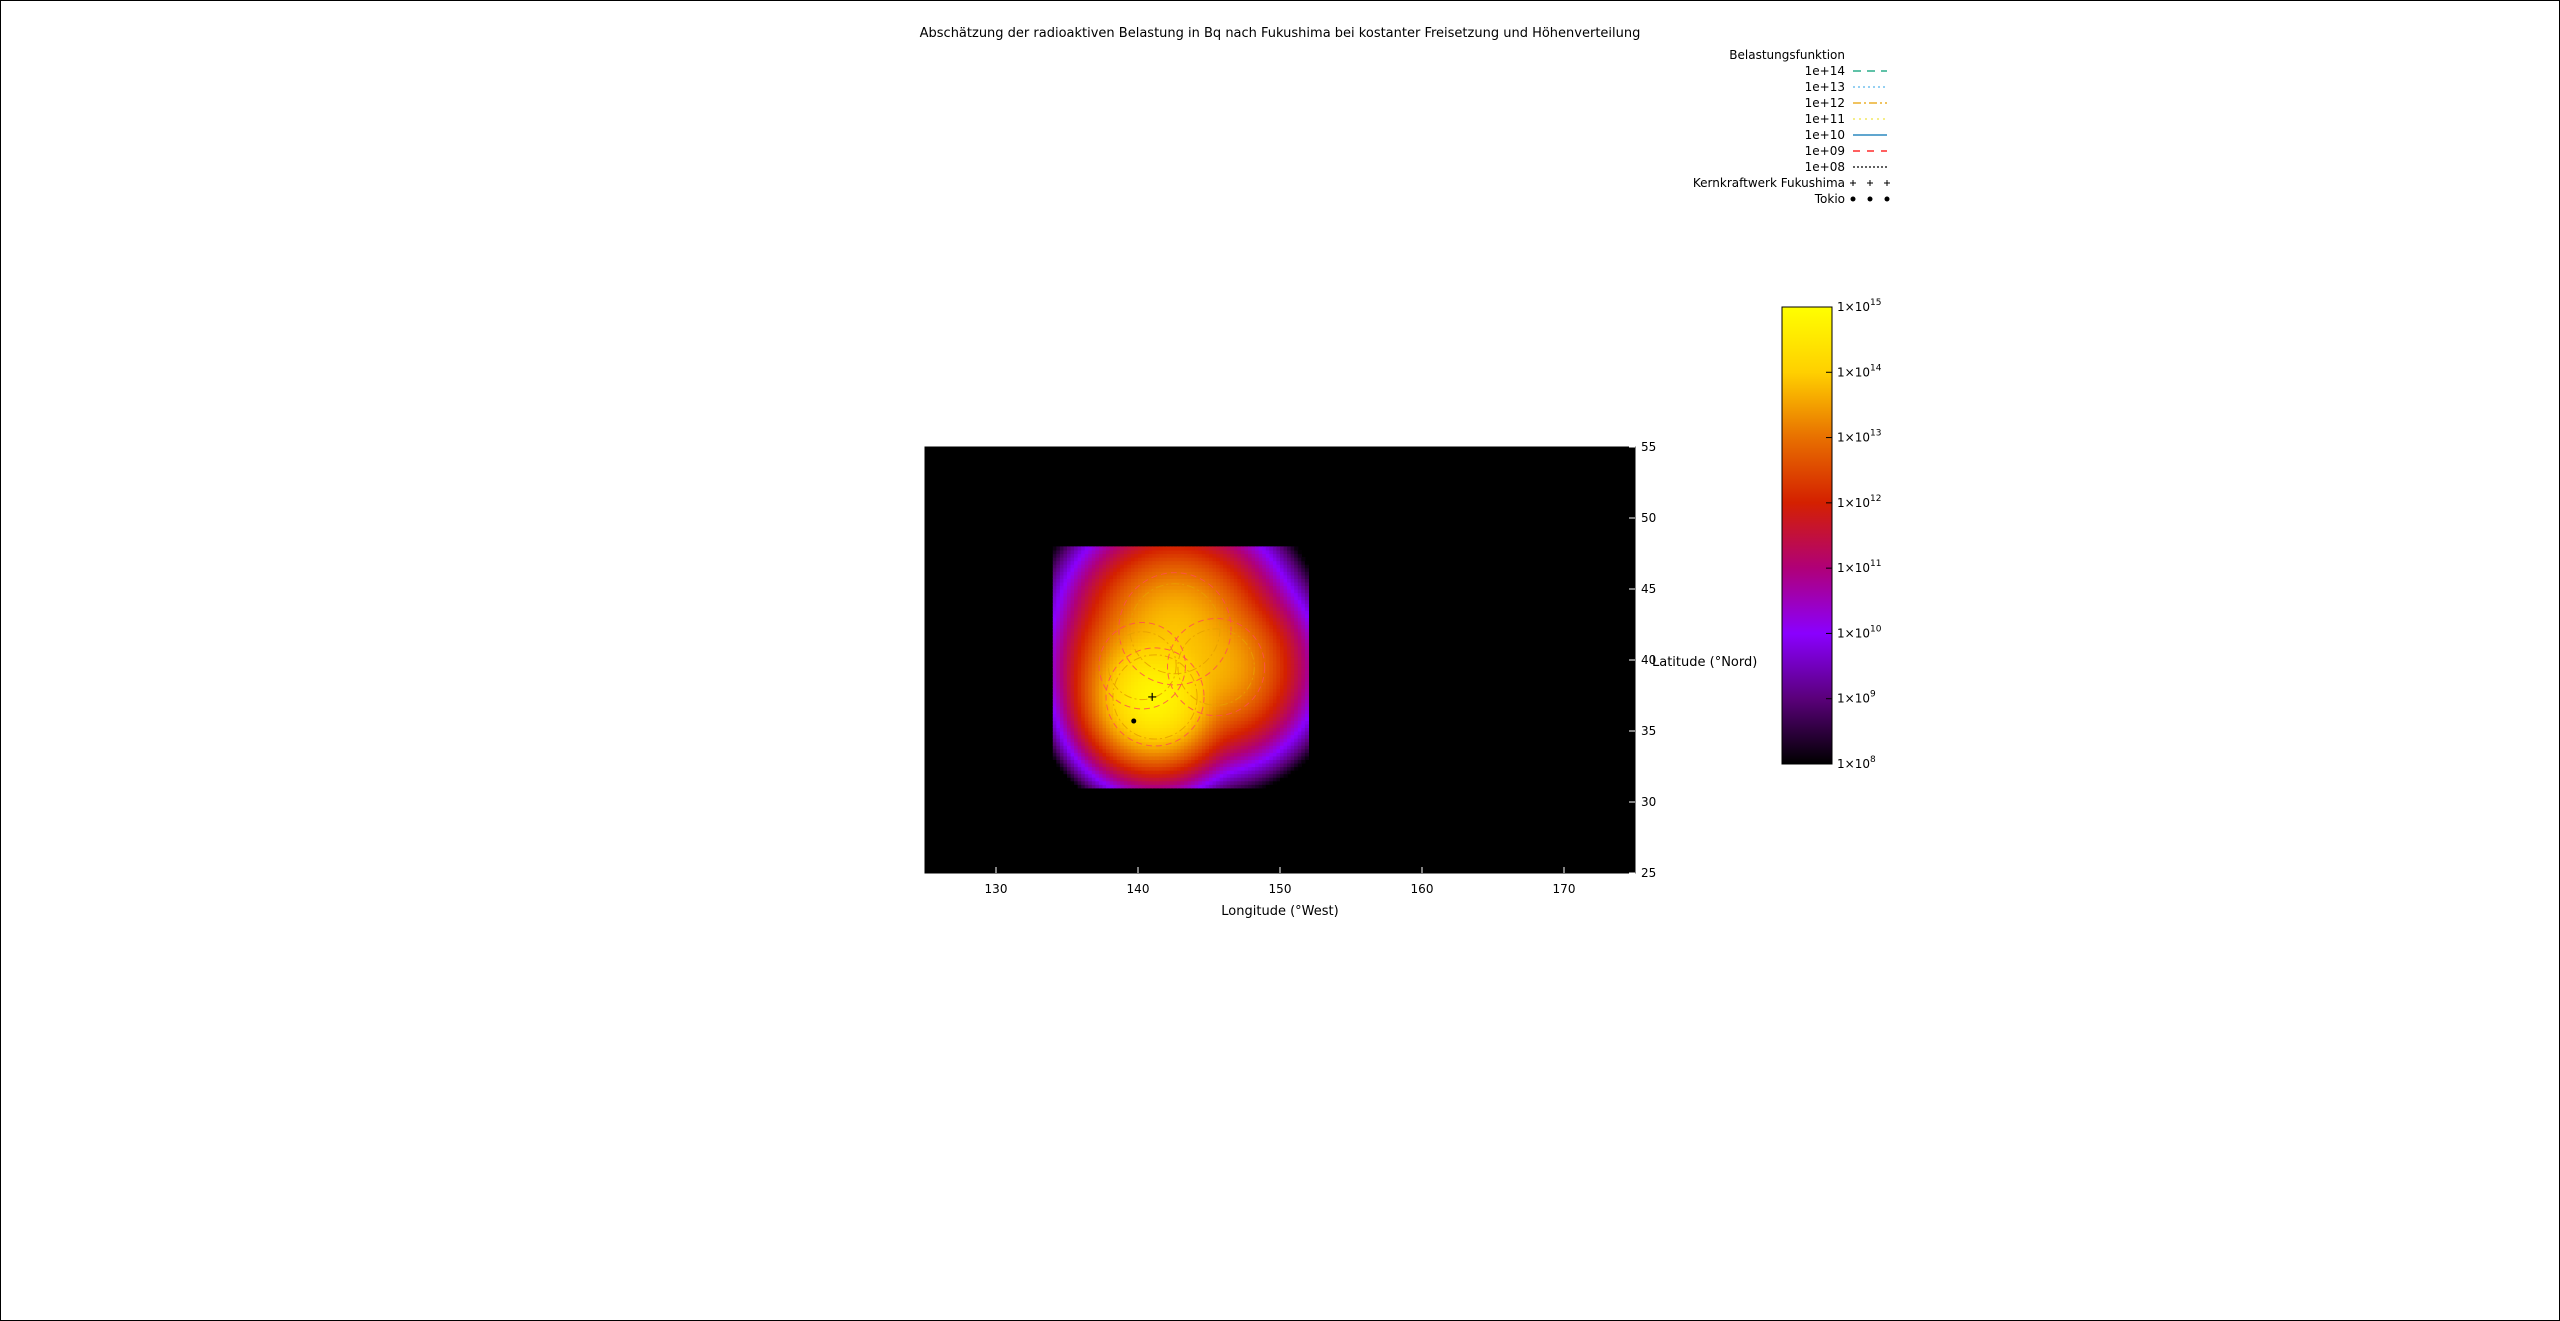  I want to click on legend-label: Kernkraftwerk Fukushima, so click(1769, 183).